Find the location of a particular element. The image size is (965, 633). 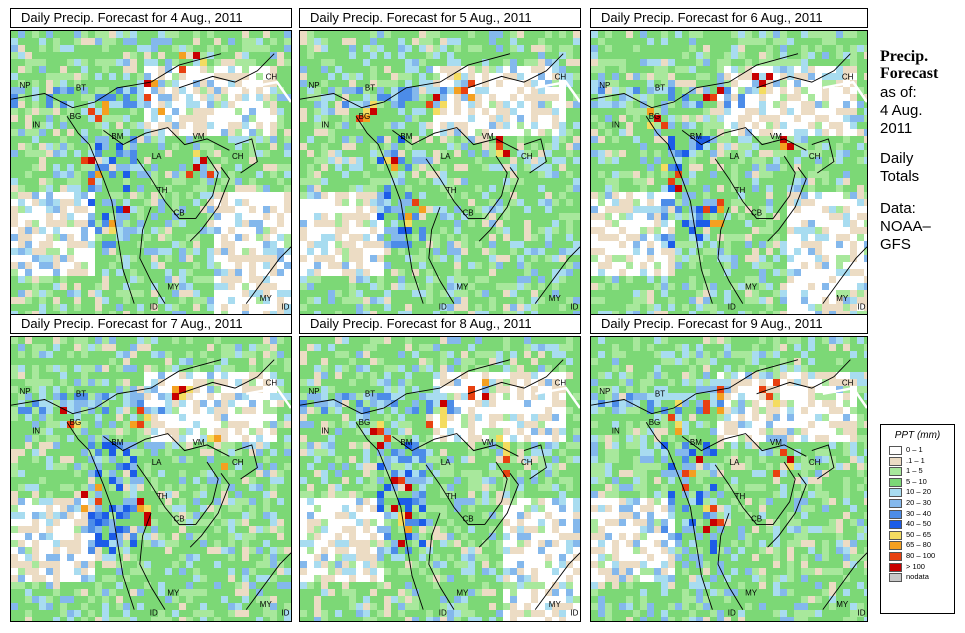

legend-label: nodata is located at coordinates (917, 577).